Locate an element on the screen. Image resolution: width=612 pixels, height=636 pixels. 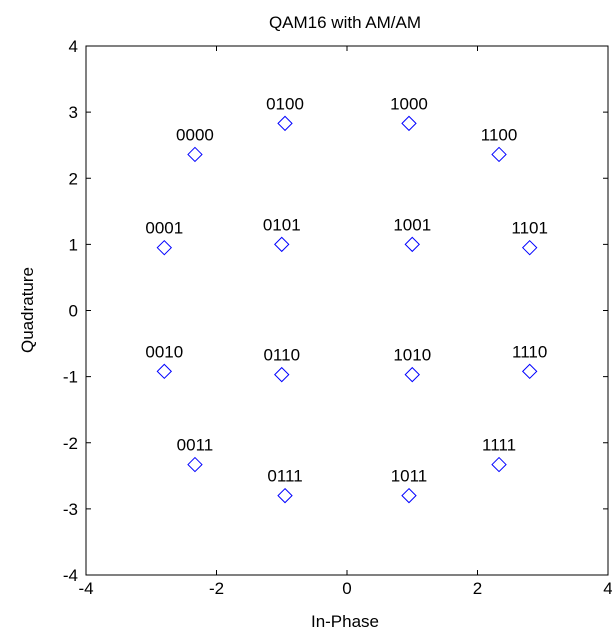
y-tick-label: 0 is located at coordinates (73, 311).